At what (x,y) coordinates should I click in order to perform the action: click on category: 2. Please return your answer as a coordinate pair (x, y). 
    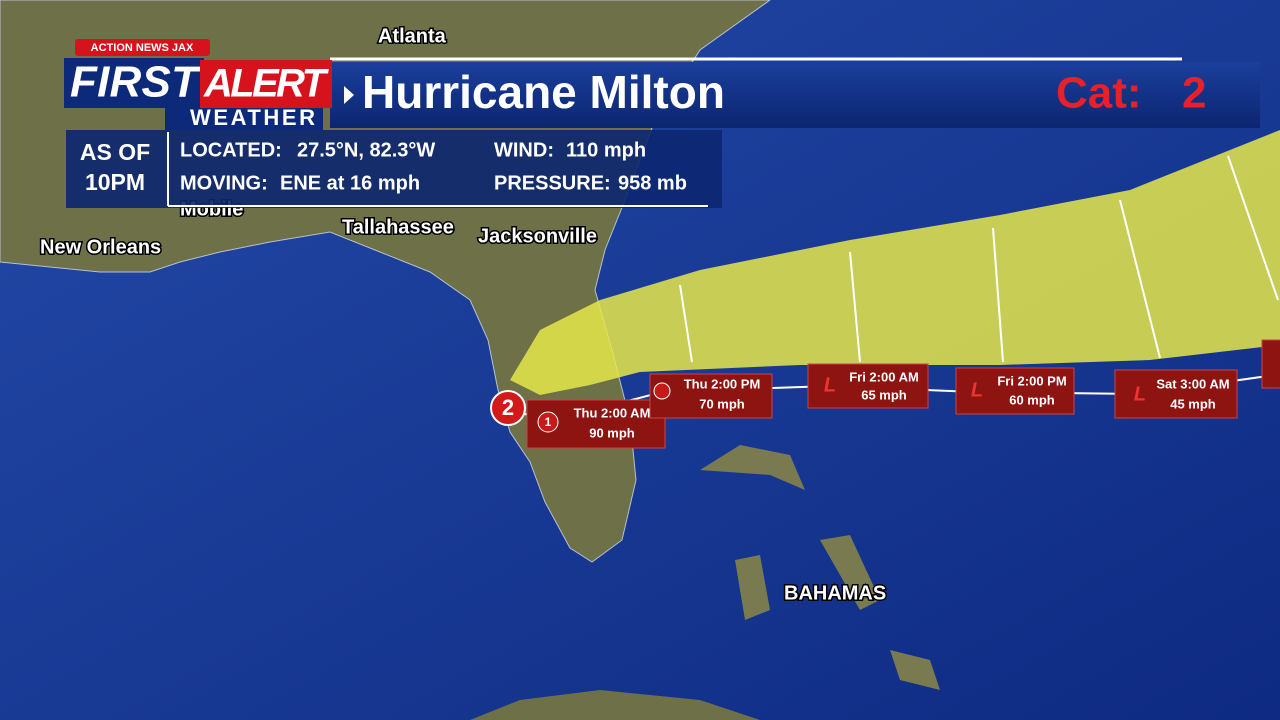
    Looking at the image, I should click on (1194, 93).